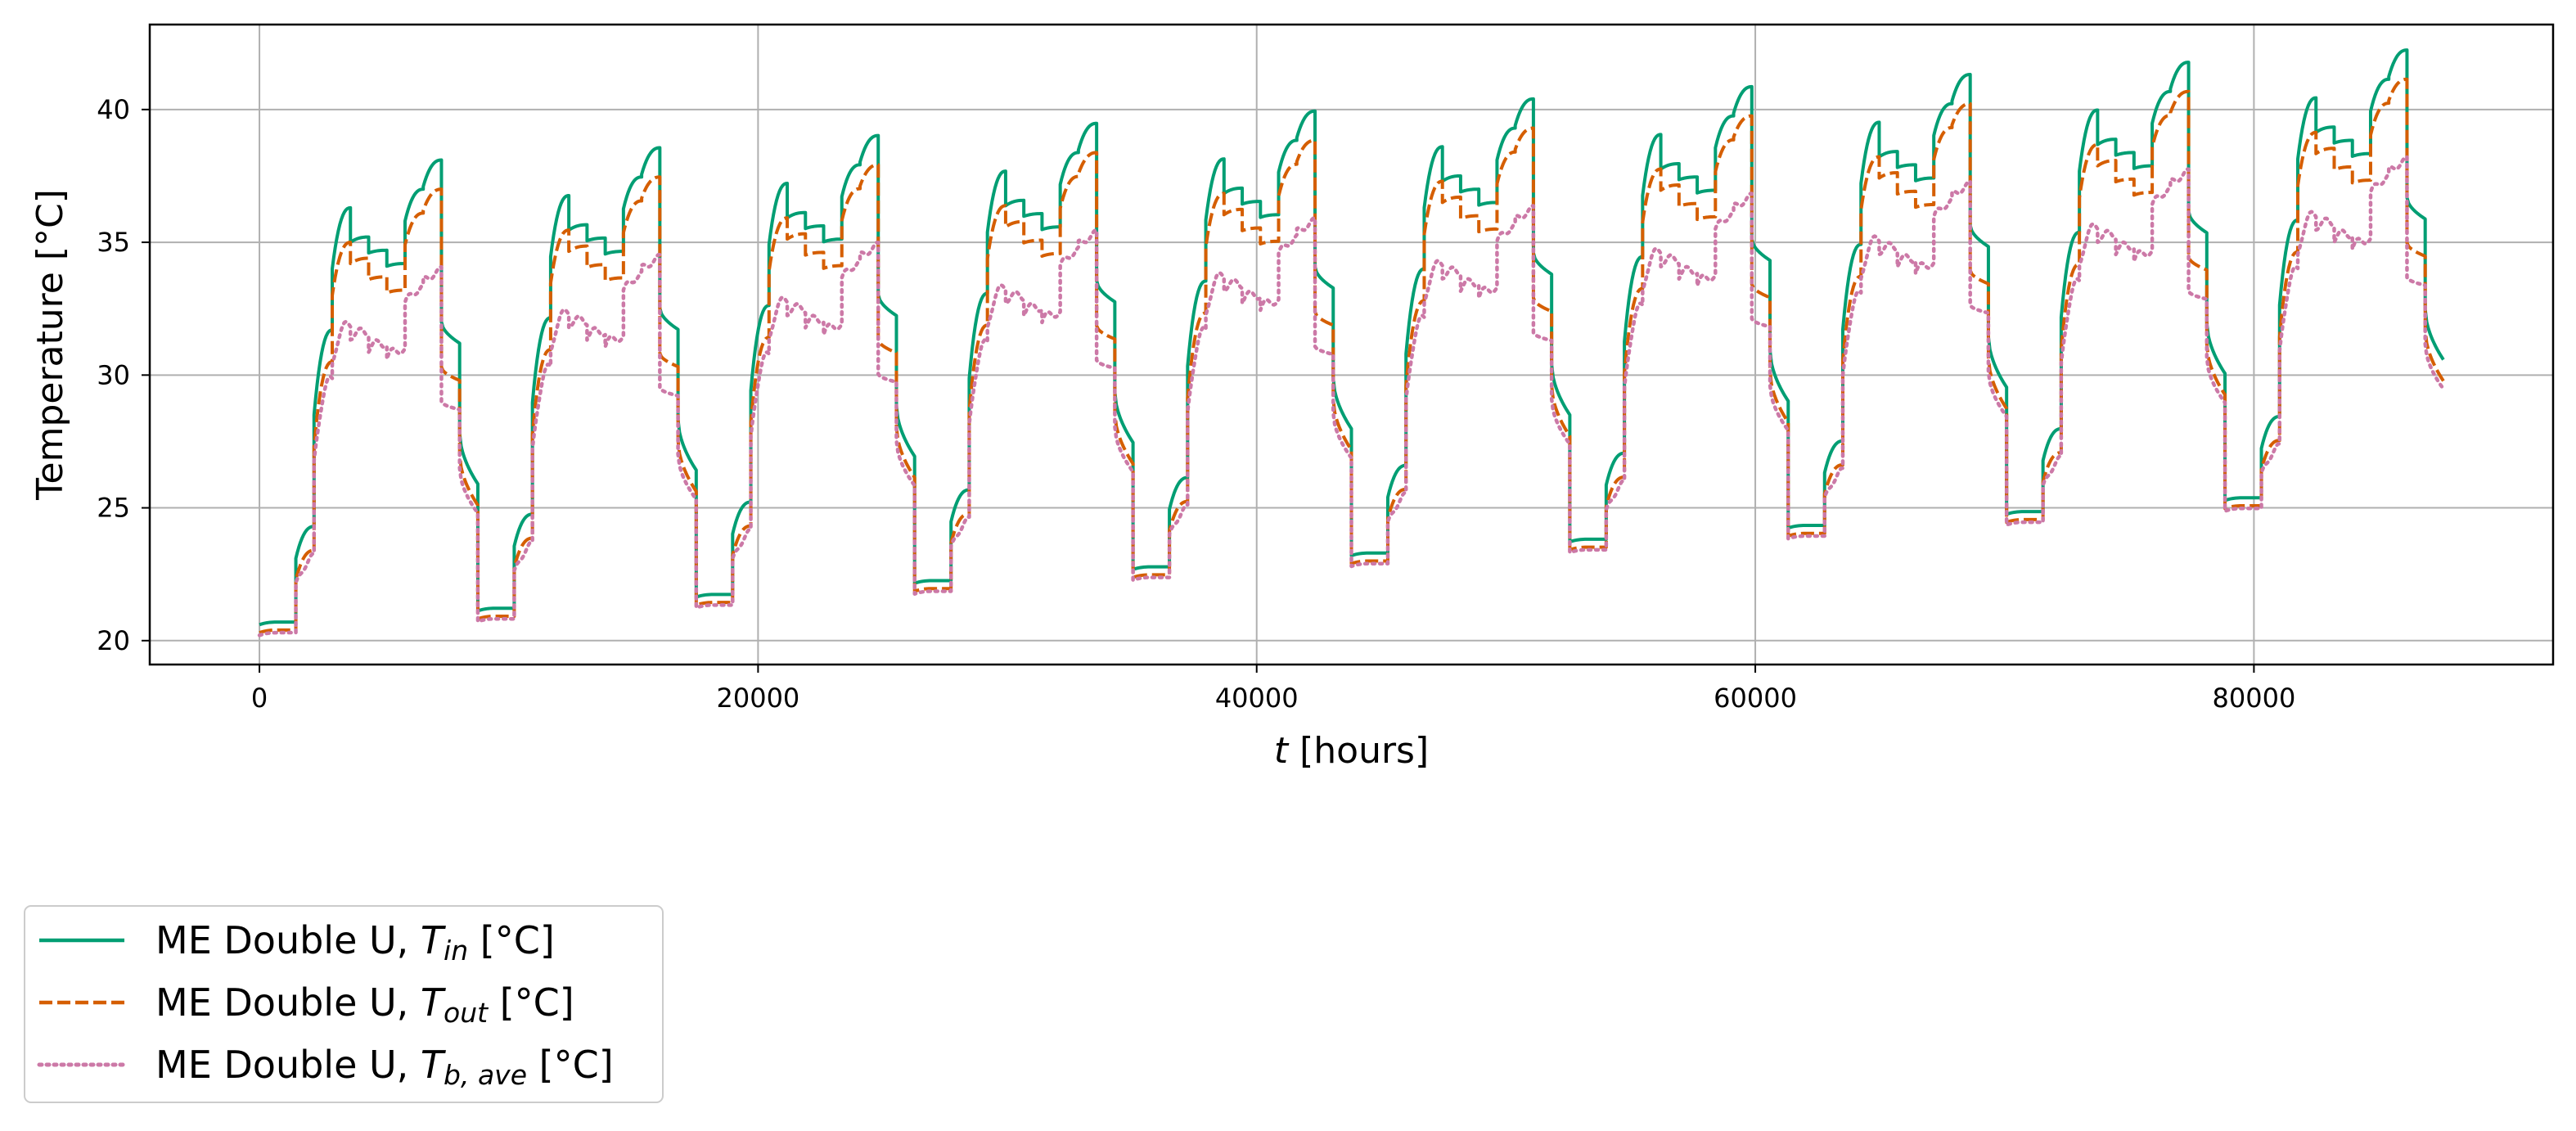 The height and width of the screenshot is (1131, 2576). What do you see at coordinates (1282, 751) in the screenshot?
I see `x-axis-variable: t` at bounding box center [1282, 751].